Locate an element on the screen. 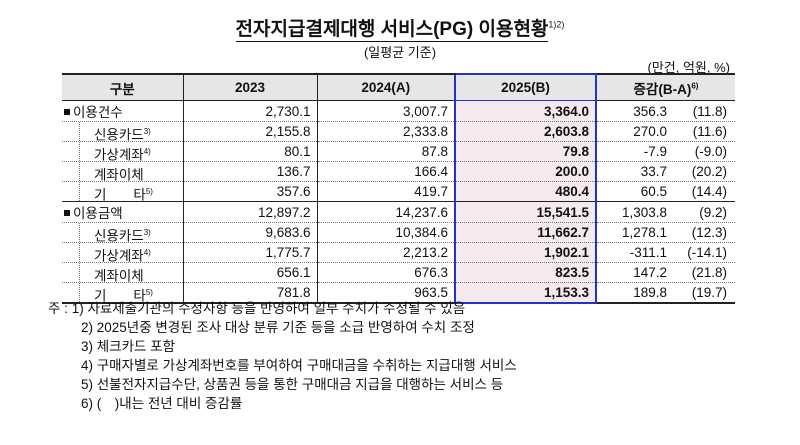 Image resolution: width=800 pixels, height=445 pixels. cell-diff: 1,303.8 (9.2) is located at coordinates (665, 212).